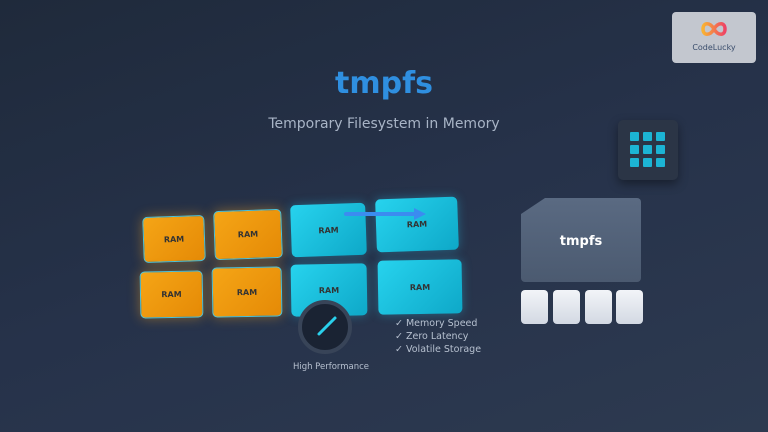 The width and height of the screenshot is (768, 432). What do you see at coordinates (384, 124) in the screenshot?
I see `page-subtitle: Temporary Filesystem in Memory` at bounding box center [384, 124].